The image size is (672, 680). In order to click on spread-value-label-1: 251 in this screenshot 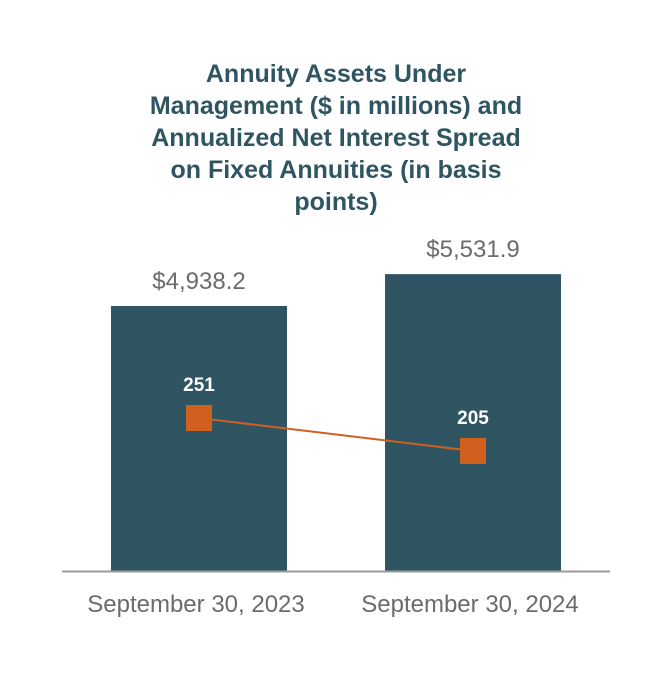, I will do `click(199, 385)`.